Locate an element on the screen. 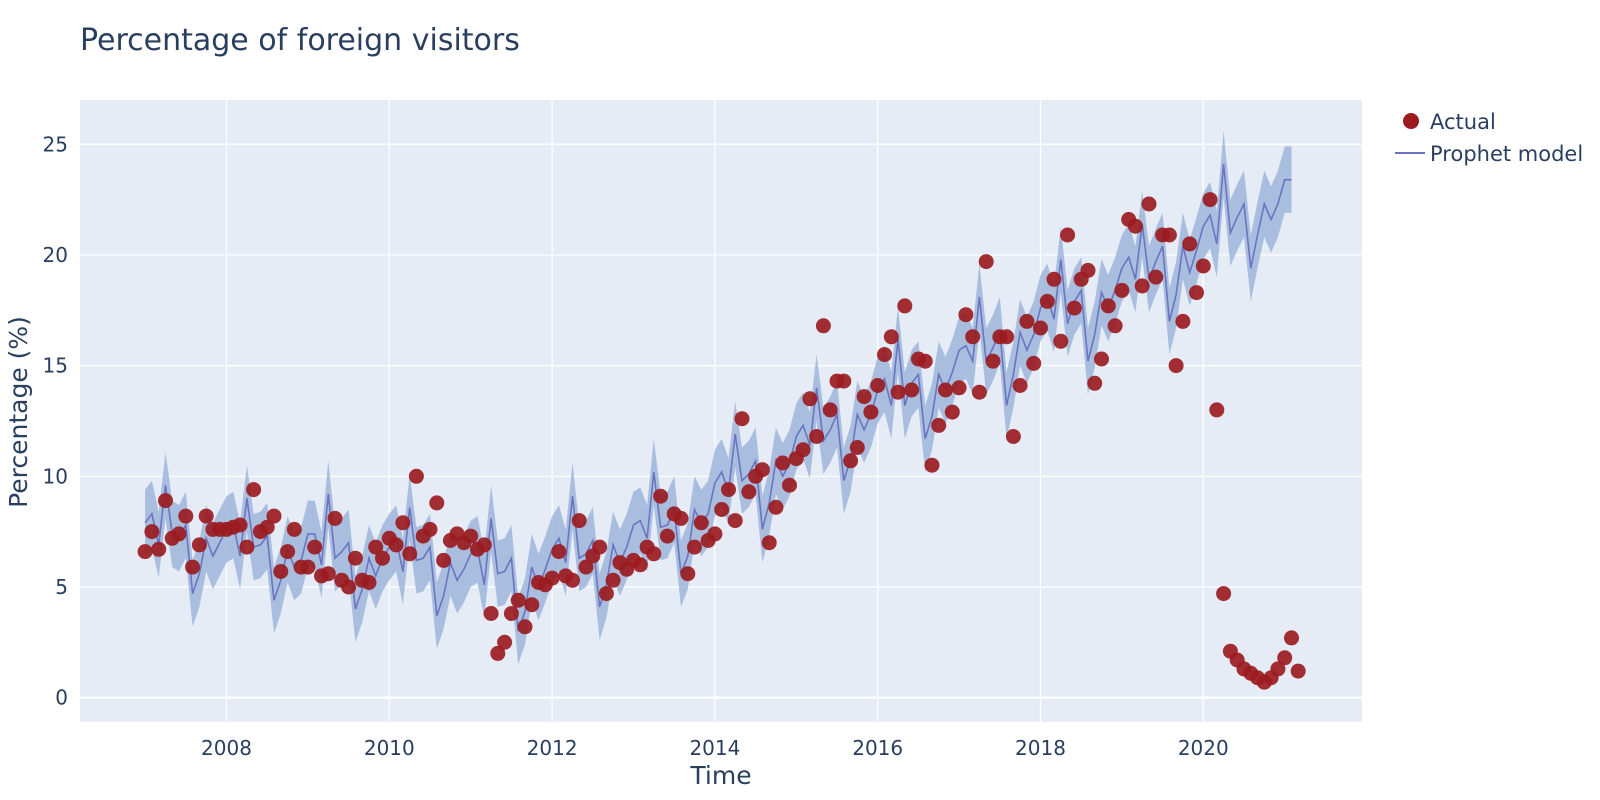 The width and height of the screenshot is (1600, 800). legend-item-prophet-model: Prophet model is located at coordinates (1489, 154).